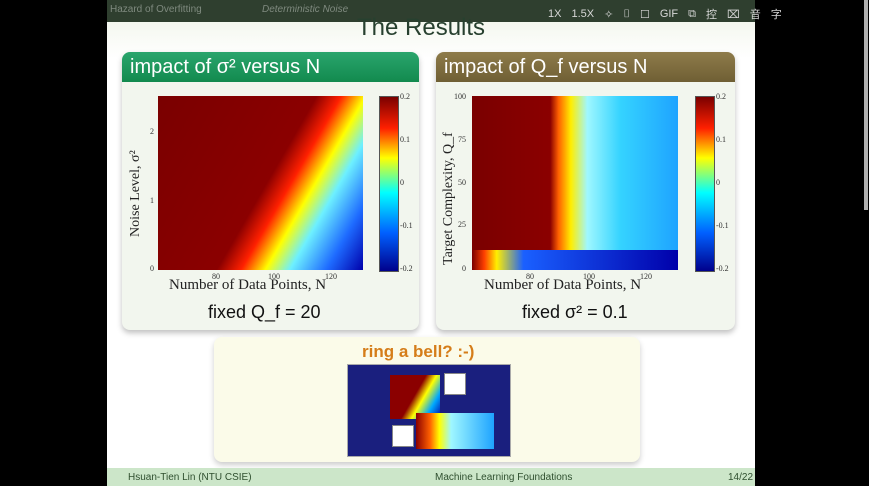  What do you see at coordinates (152, 200) in the screenshot?
I see `y-tick: 1` at bounding box center [152, 200].